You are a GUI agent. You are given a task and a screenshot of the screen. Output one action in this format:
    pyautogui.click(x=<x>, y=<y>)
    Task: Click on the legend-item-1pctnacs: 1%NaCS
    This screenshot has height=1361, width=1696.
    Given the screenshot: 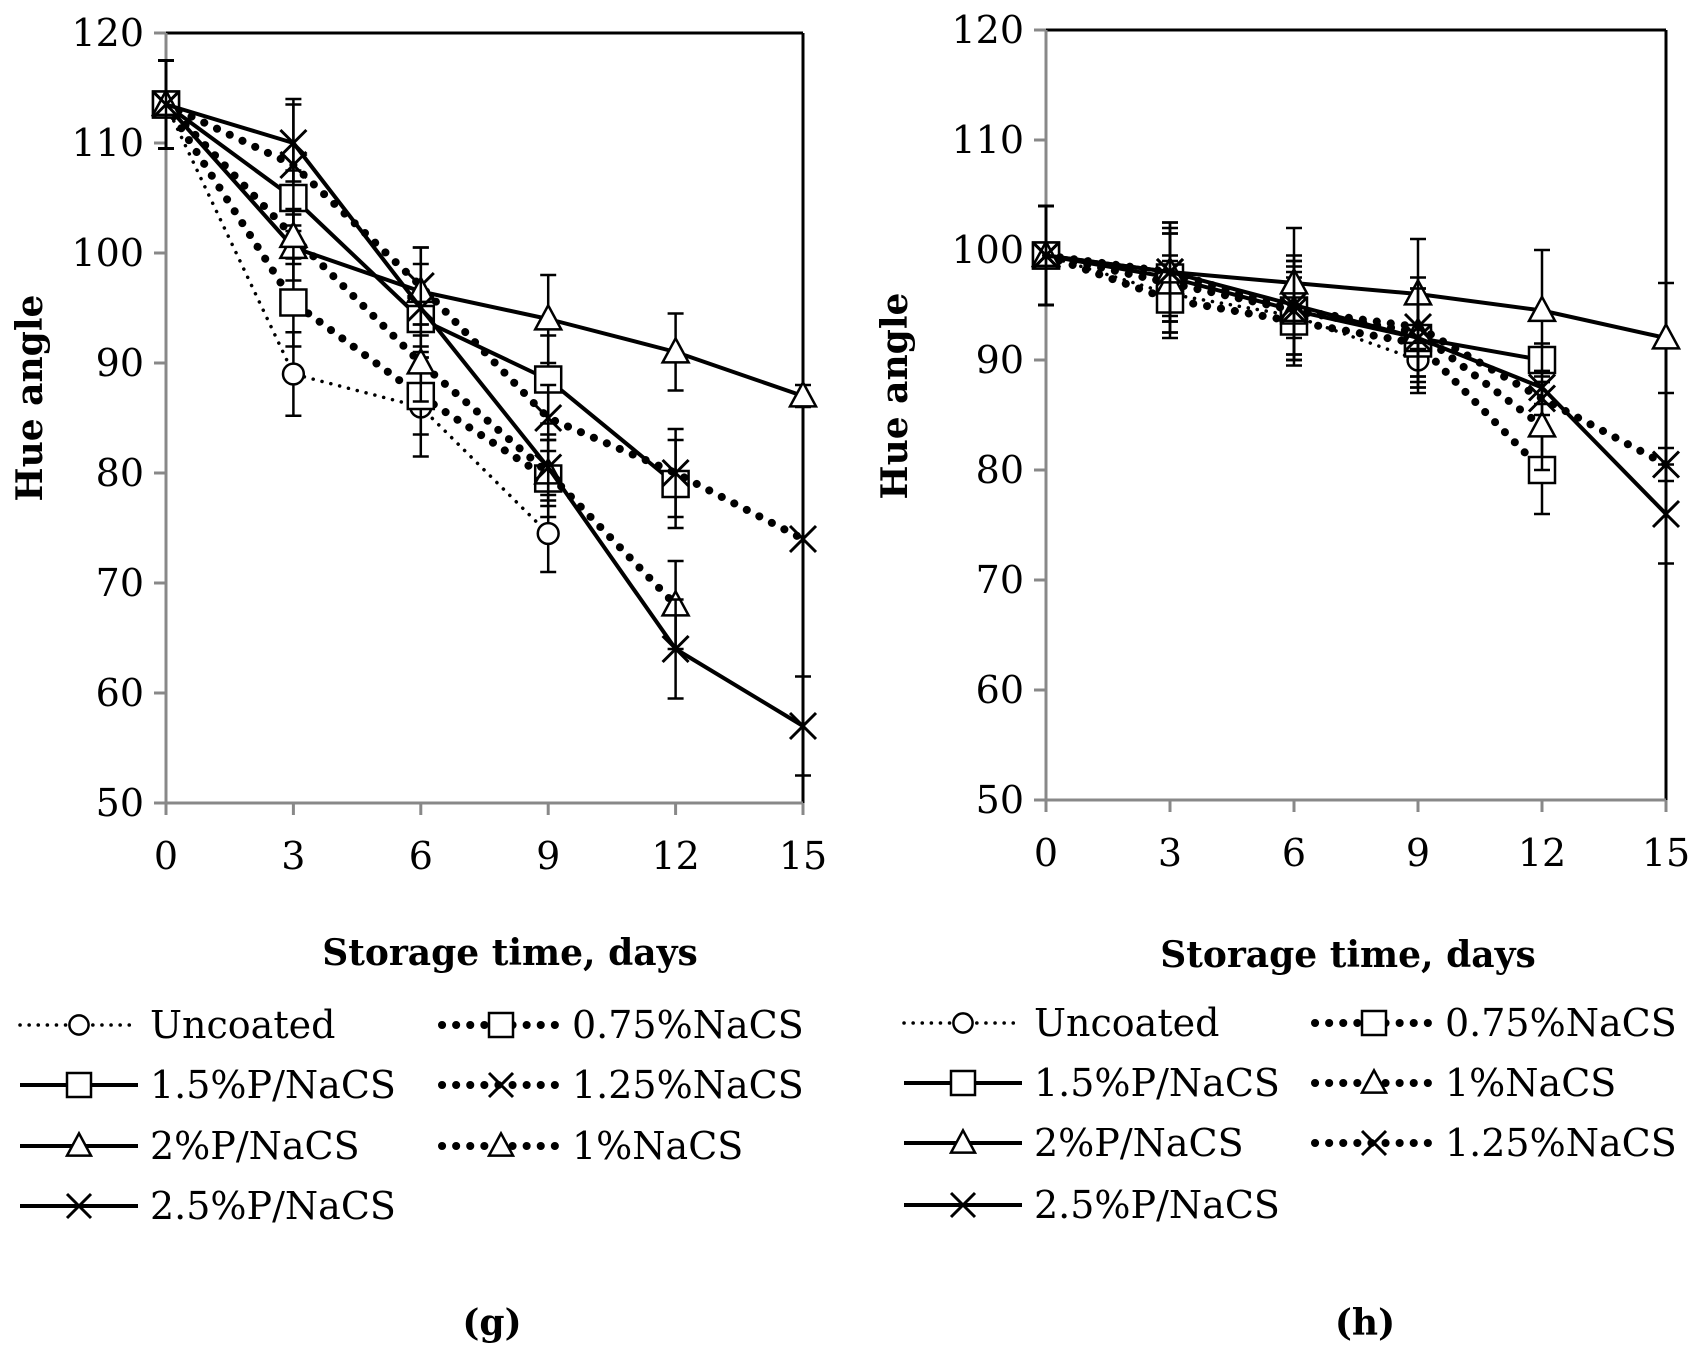 What is the action you would take?
    pyautogui.click(x=590, y=1146)
    